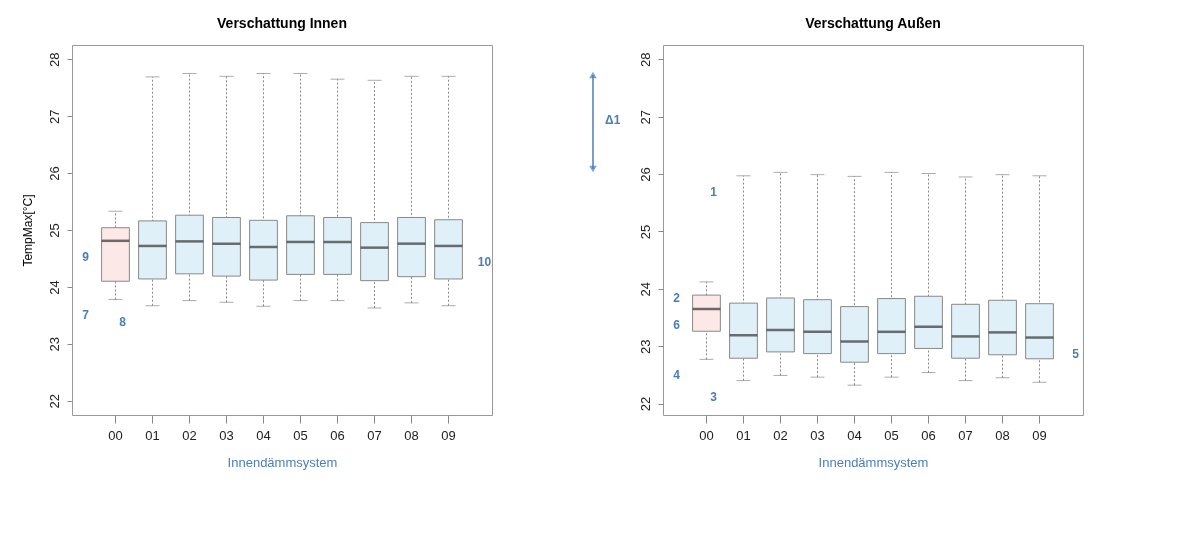 This screenshot has width=1196, height=556. Describe the element at coordinates (86, 315) in the screenshot. I see `annotation: 7` at that location.